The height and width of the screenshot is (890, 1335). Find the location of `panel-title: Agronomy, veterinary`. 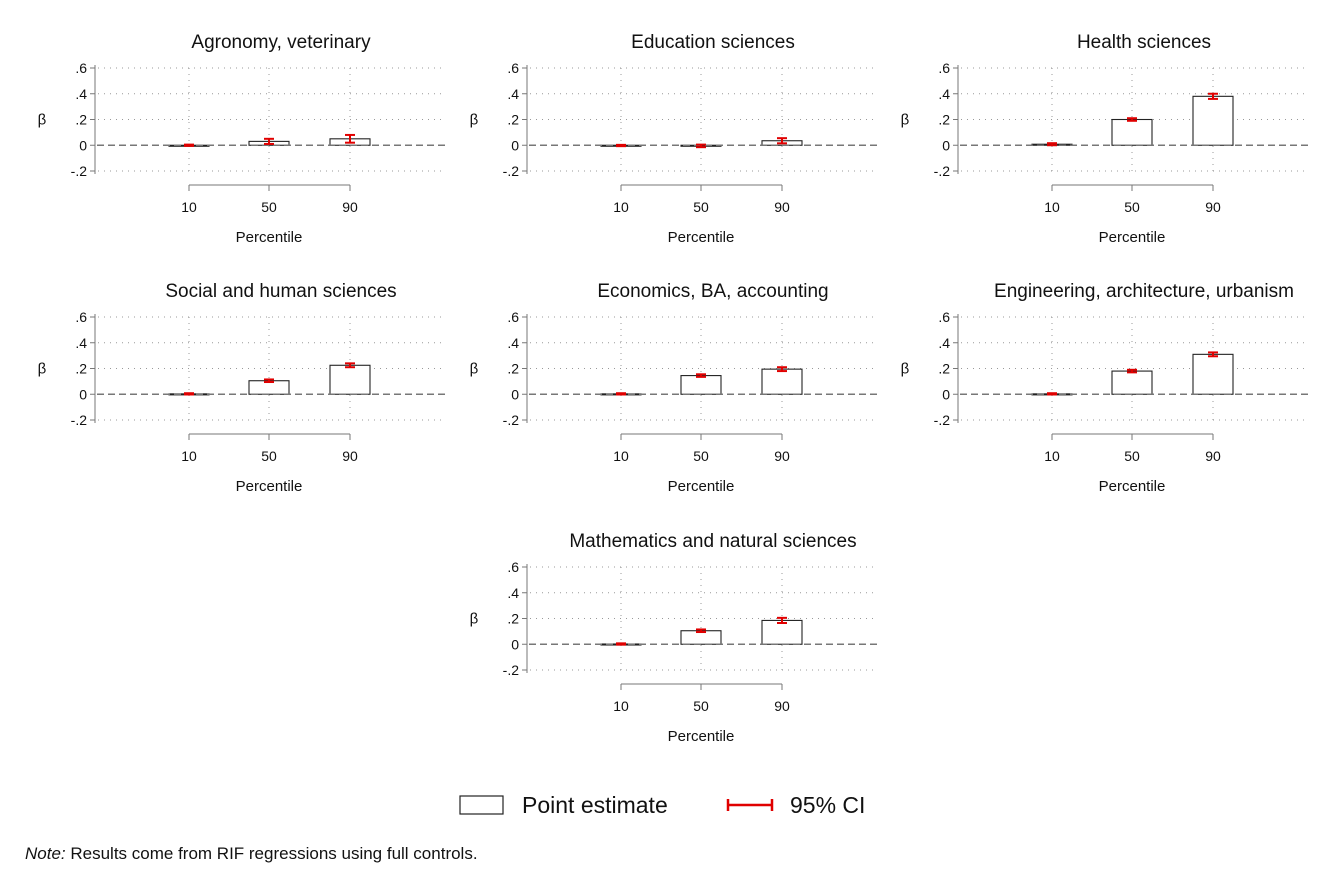

panel-title: Agronomy, veterinary is located at coordinates (281, 42).